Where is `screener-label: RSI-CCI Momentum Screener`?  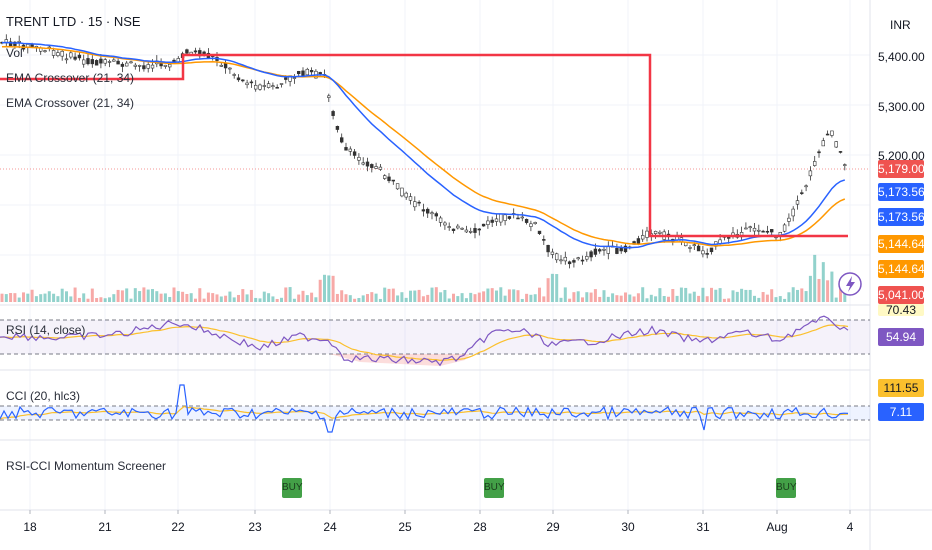
screener-label: RSI-CCI Momentum Screener is located at coordinates (86, 466).